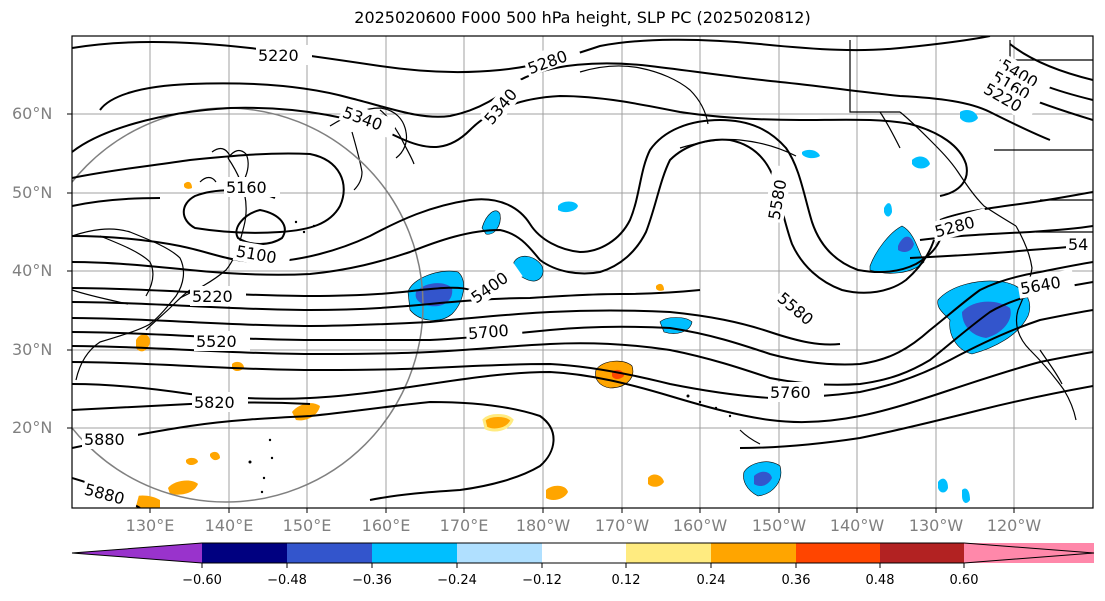 This screenshot has height=601, width=1105. What do you see at coordinates (32, 427) in the screenshot?
I see `lat-label: 20°N` at bounding box center [32, 427].